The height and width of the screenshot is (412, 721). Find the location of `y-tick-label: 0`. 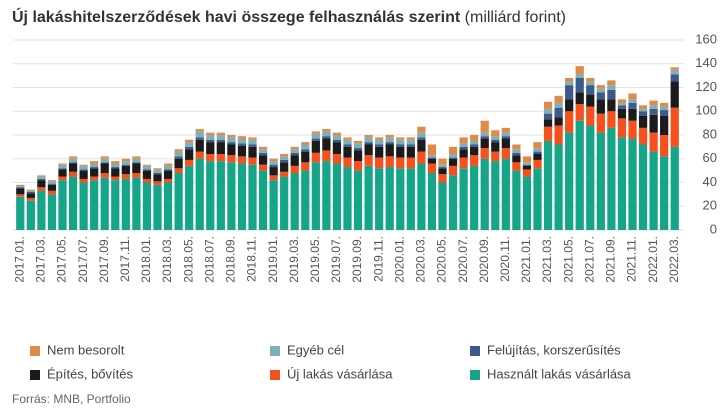

y-tick-label: 0 is located at coordinates (713, 228).